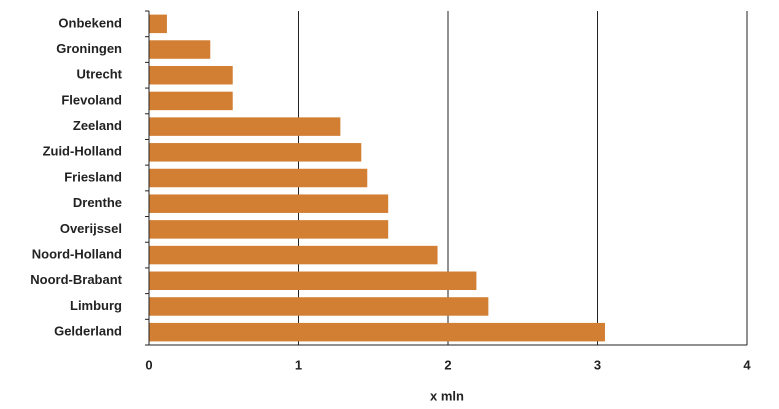 Image resolution: width=779 pixels, height=409 pixels. I want to click on y-tick-label: Noord-Brabant, so click(76, 279).